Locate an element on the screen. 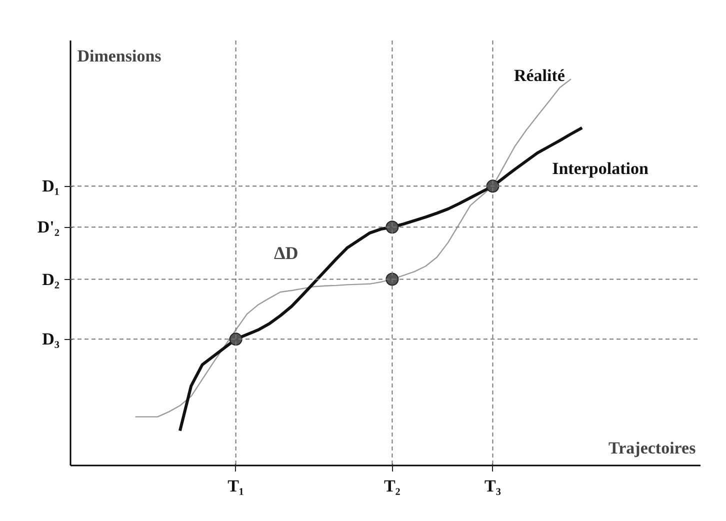 The image size is (726, 521). ref-line-label: D₂ is located at coordinates (51, 279).